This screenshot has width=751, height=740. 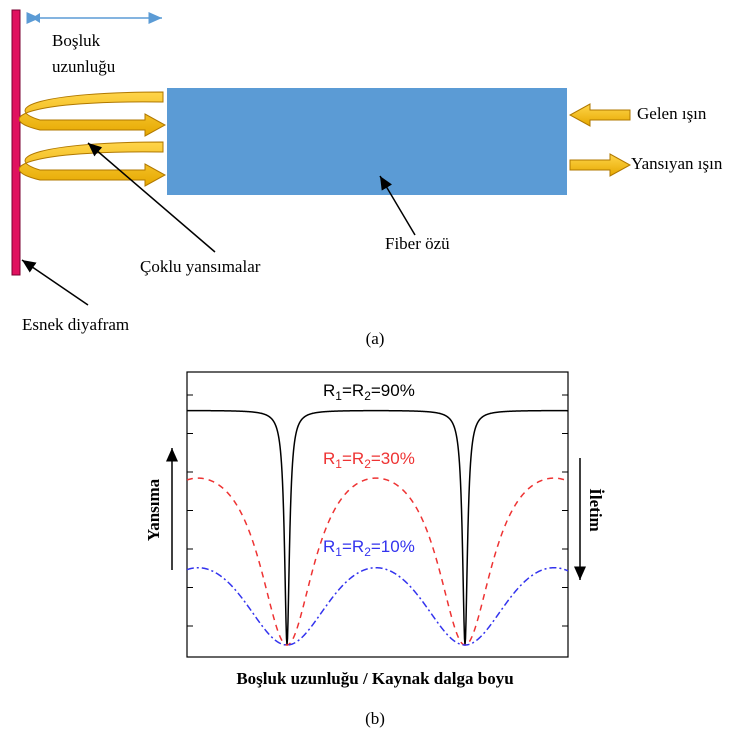 I want to click on reflected-label: Yansıyan ışın, so click(x=677, y=163).